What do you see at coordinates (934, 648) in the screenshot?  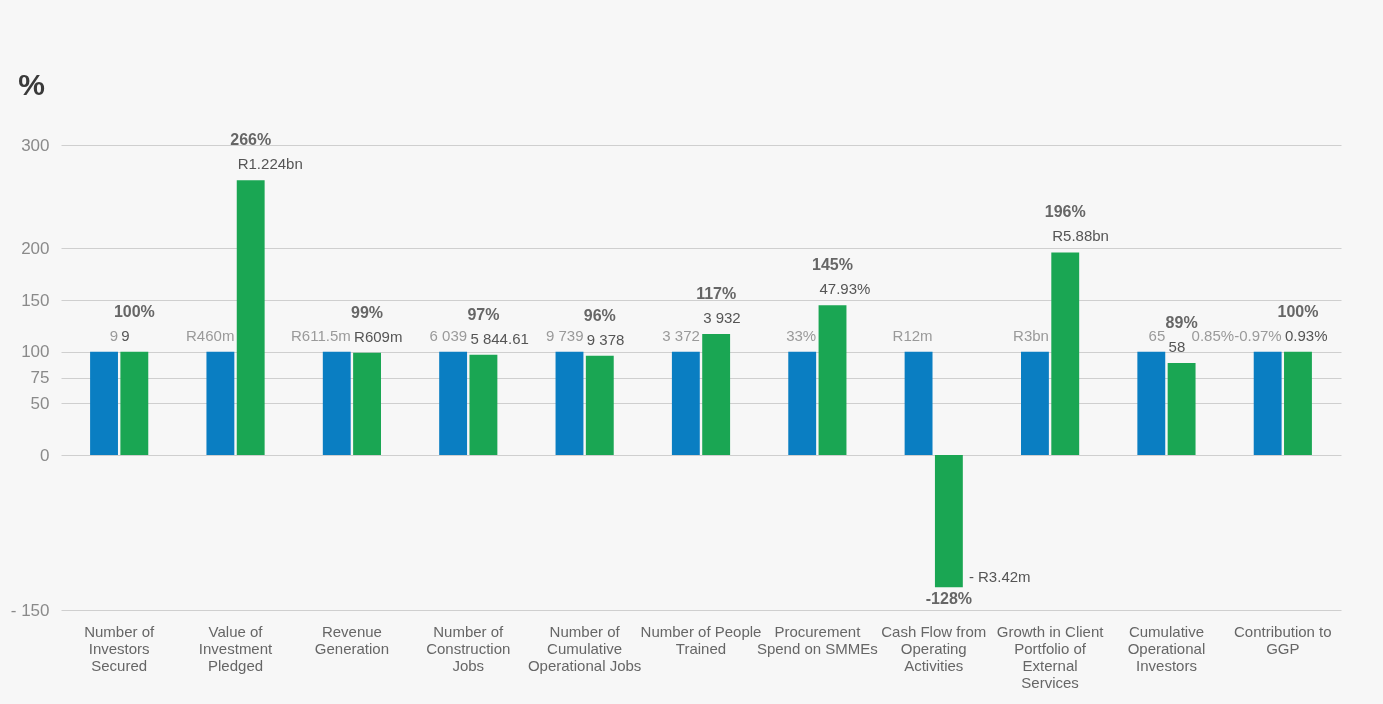 I see `x-tick-label: Cash Flow from Operating Activities` at bounding box center [934, 648].